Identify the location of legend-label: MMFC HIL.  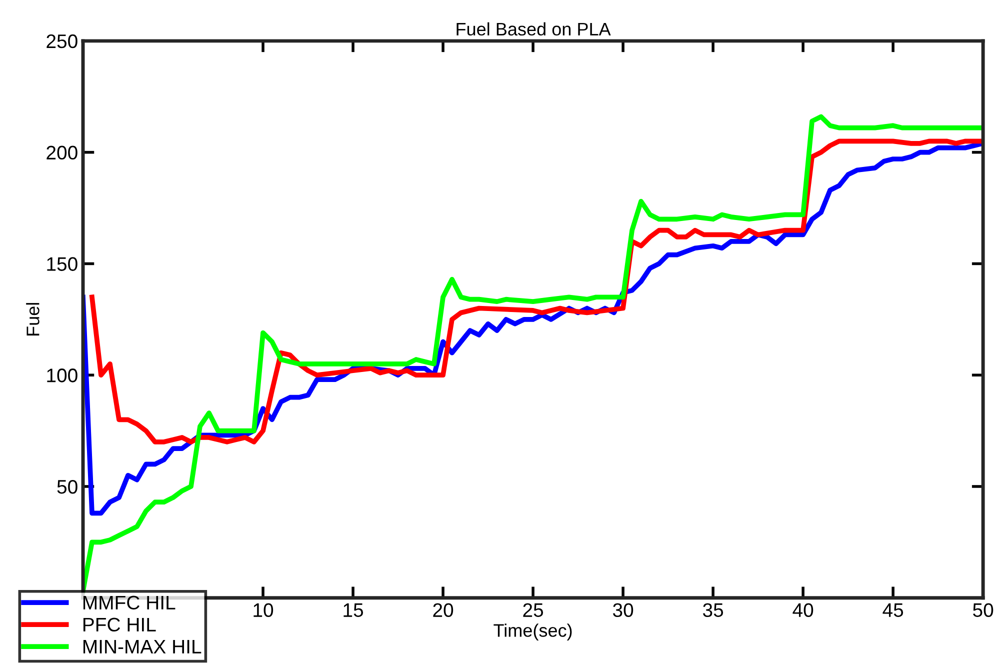
(129, 603).